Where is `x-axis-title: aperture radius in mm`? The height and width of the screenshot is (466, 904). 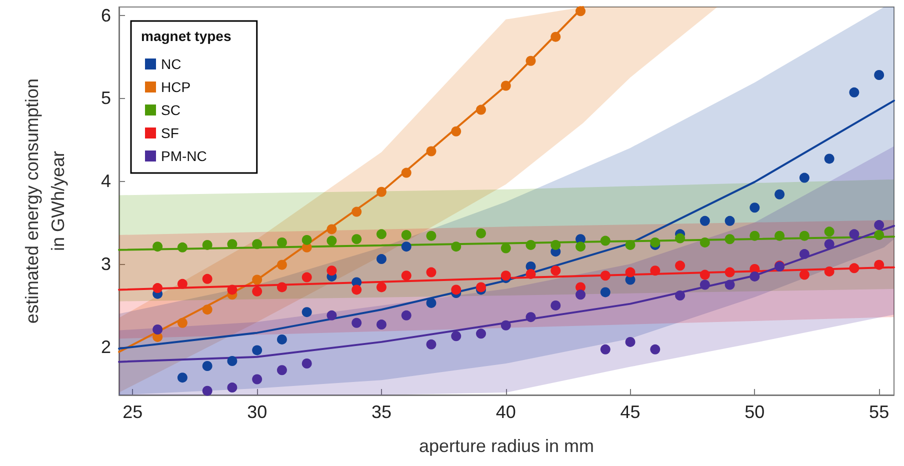 x-axis-title: aperture radius in mm is located at coordinates (506, 446).